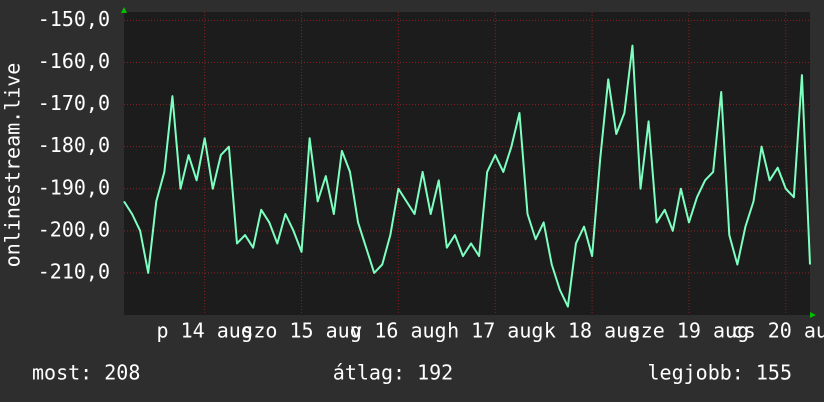 This screenshot has height=402, width=824. I want to click on stat-current: most: 208, so click(86, 373).